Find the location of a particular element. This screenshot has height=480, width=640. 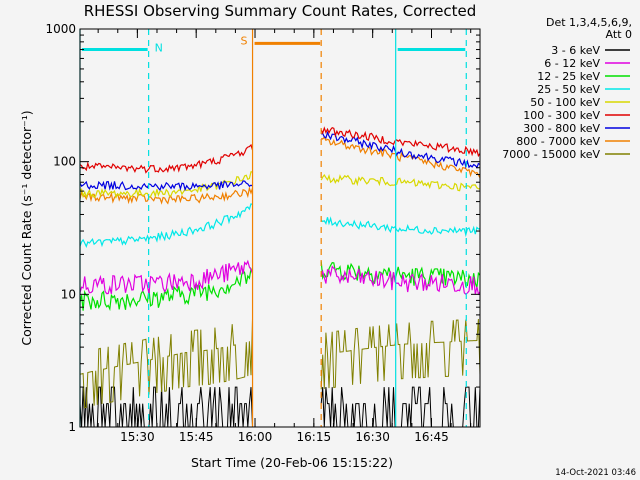

y-axis-label: Corrected Count Rate (s⁻¹ detector⁻¹) is located at coordinates (26, 227).